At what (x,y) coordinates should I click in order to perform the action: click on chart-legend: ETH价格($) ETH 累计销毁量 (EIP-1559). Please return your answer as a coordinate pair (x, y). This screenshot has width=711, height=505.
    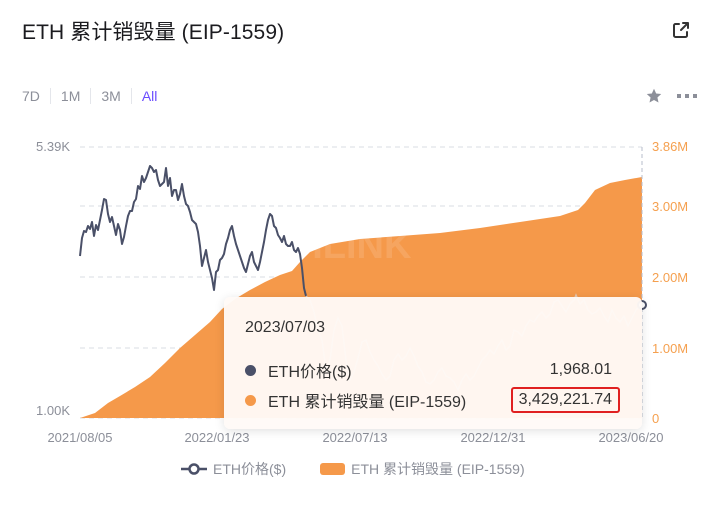
    Looking at the image, I should click on (370, 469).